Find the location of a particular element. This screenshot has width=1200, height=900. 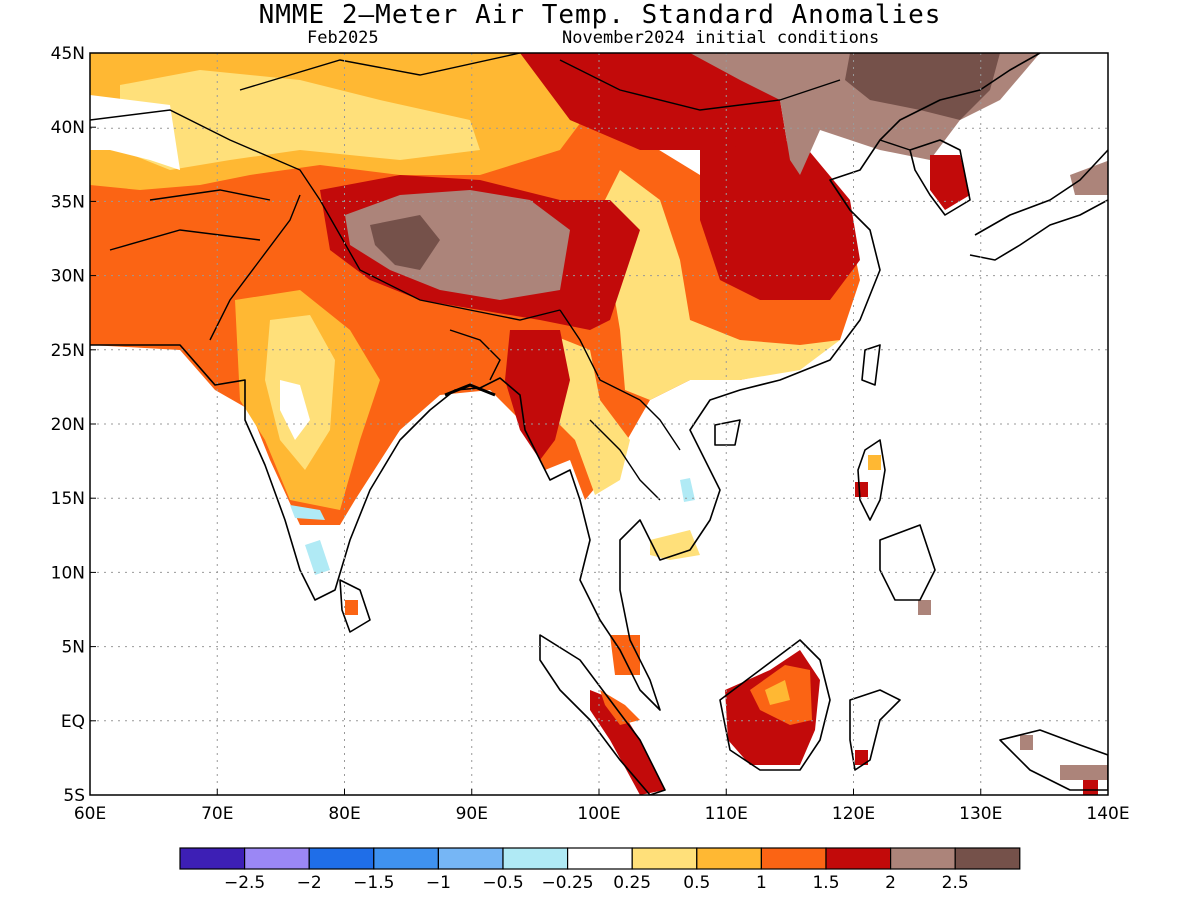

colorbar-label: −0.5 is located at coordinates (502, 883).